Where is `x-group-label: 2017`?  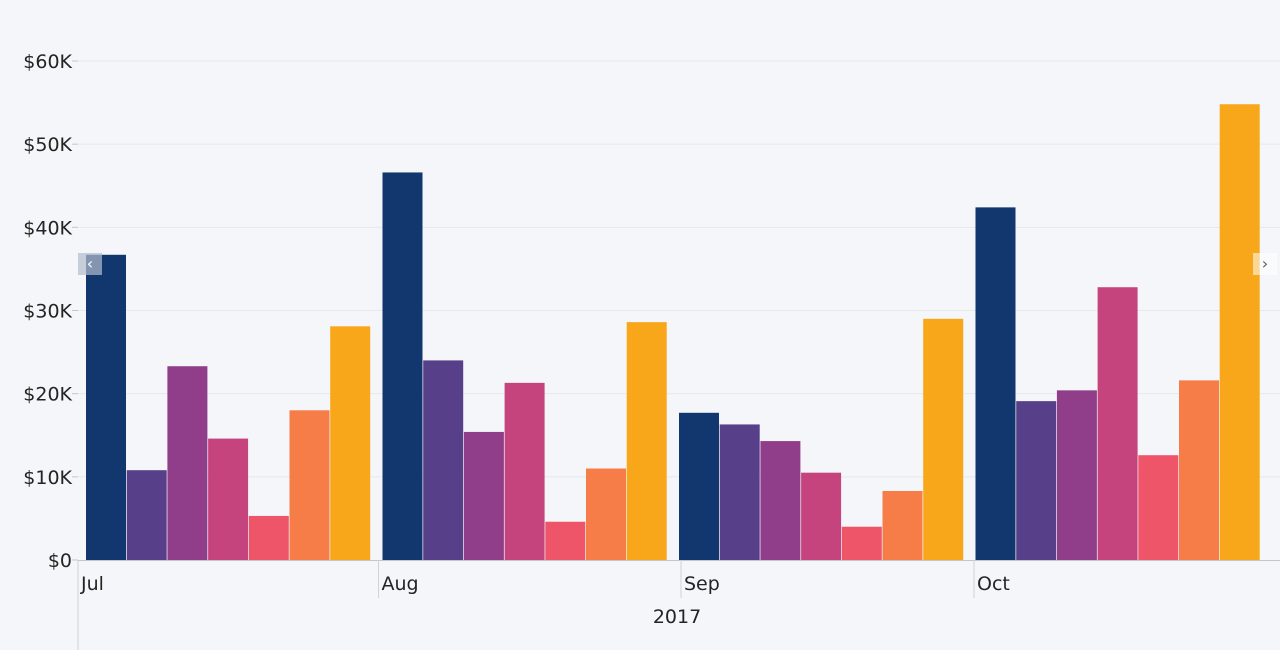
x-group-label: 2017 is located at coordinates (677, 617).